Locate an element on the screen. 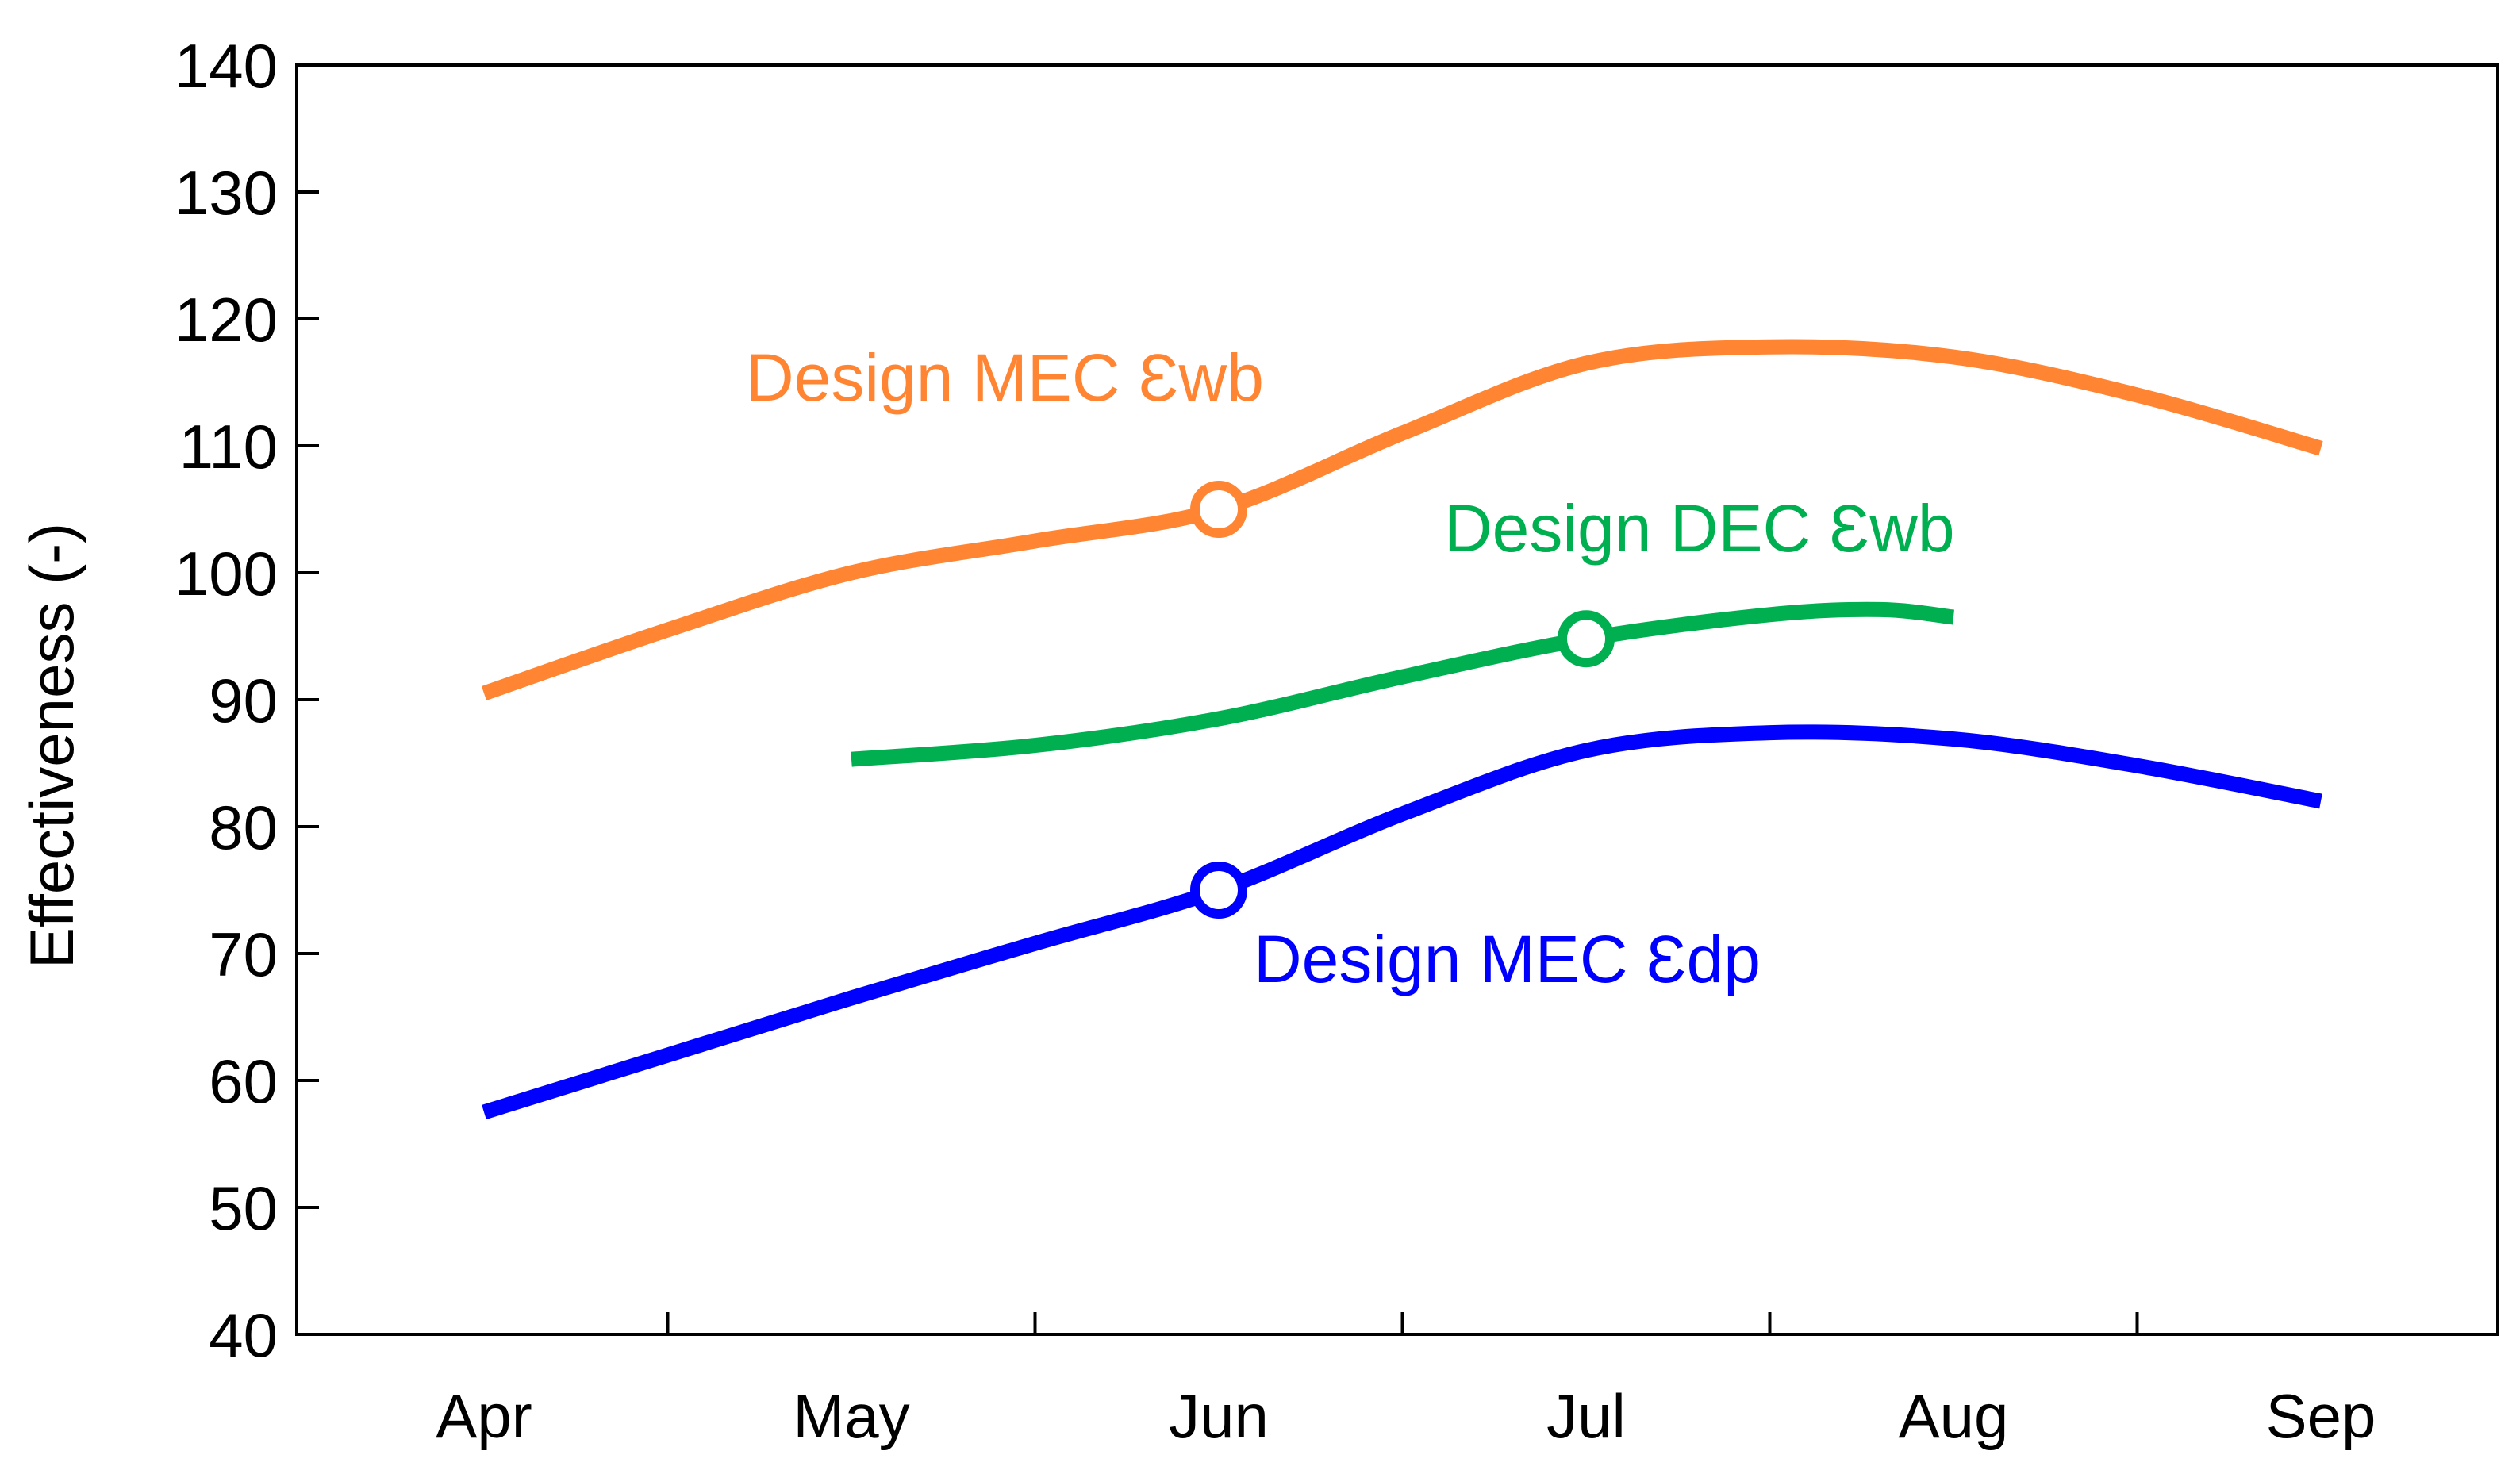  x-tick-label-jul: Jul is located at coordinates (1586, 1416).